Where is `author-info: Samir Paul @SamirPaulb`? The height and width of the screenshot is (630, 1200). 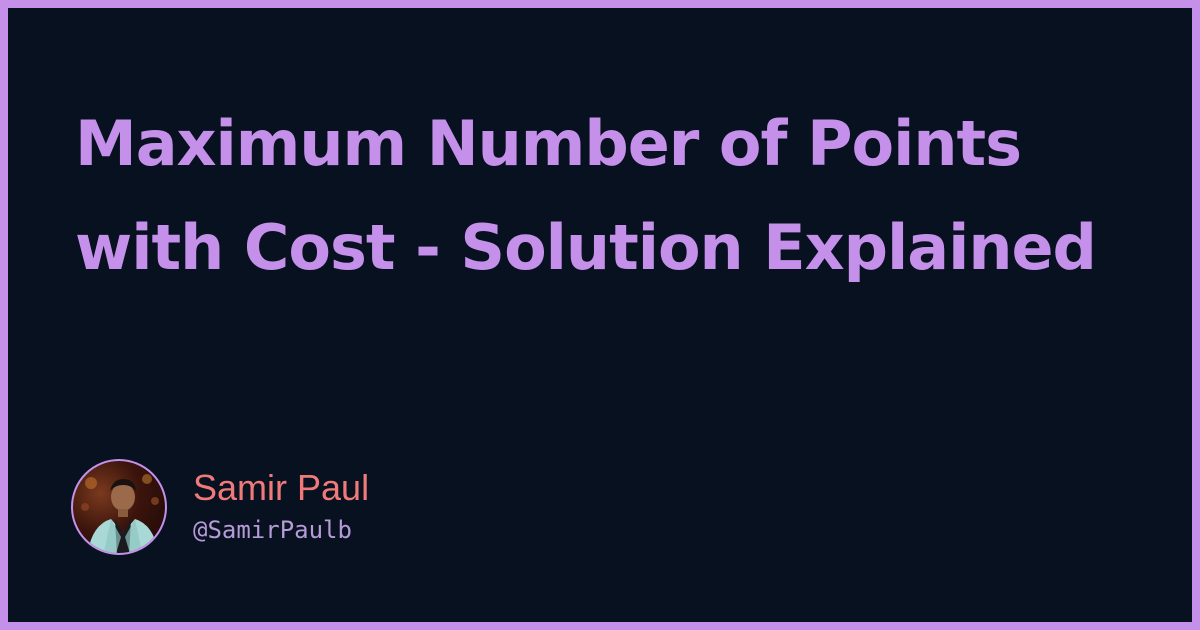 author-info: Samir Paul @SamirPaulb is located at coordinates (220, 507).